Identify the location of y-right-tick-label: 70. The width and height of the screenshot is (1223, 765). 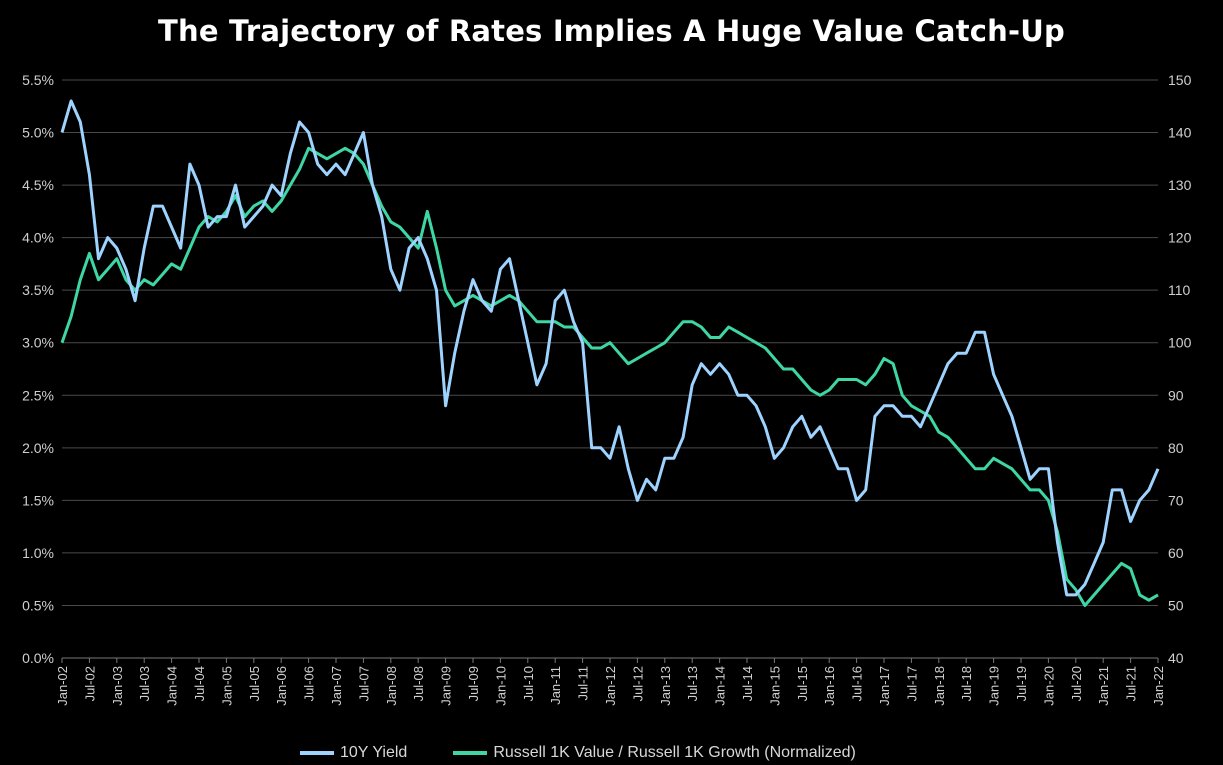
(1176, 500).